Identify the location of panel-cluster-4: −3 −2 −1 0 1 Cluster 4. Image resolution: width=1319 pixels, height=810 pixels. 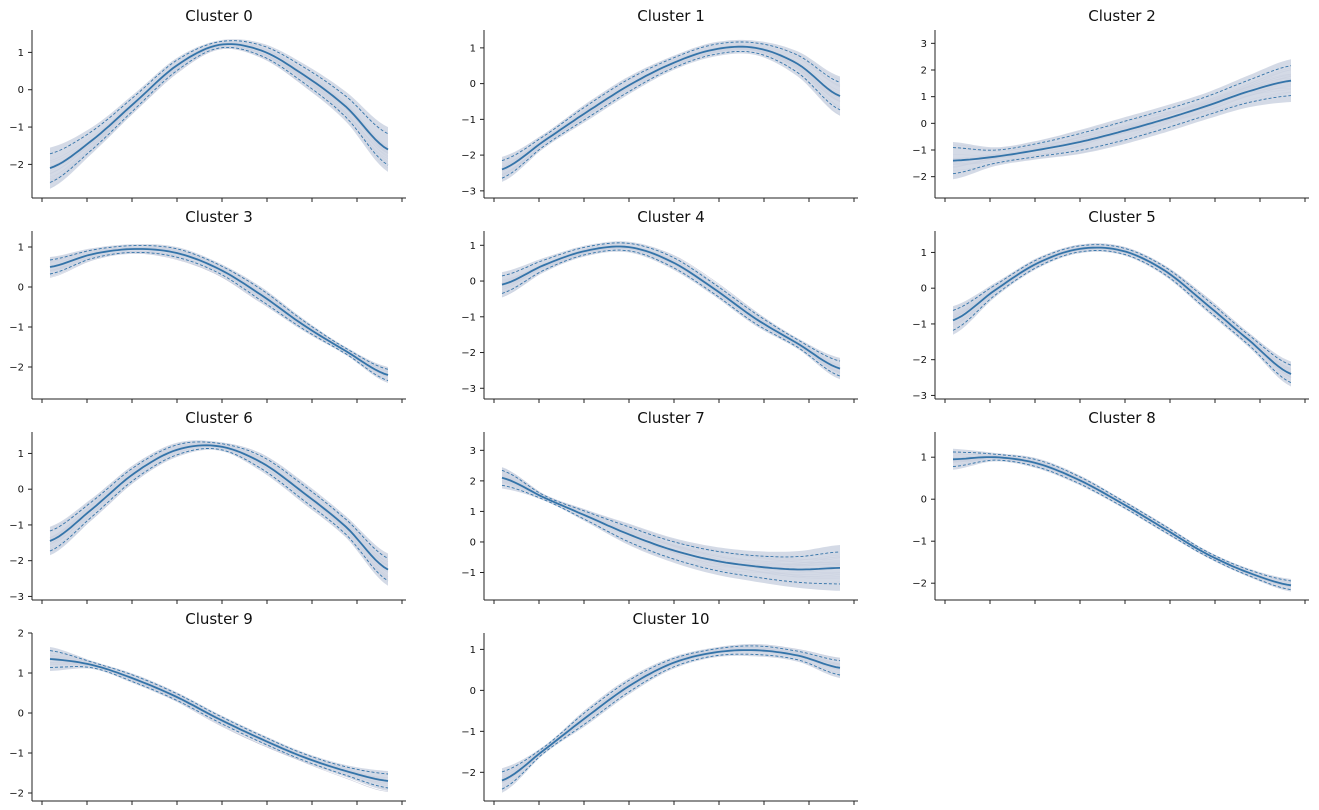
(659, 305).